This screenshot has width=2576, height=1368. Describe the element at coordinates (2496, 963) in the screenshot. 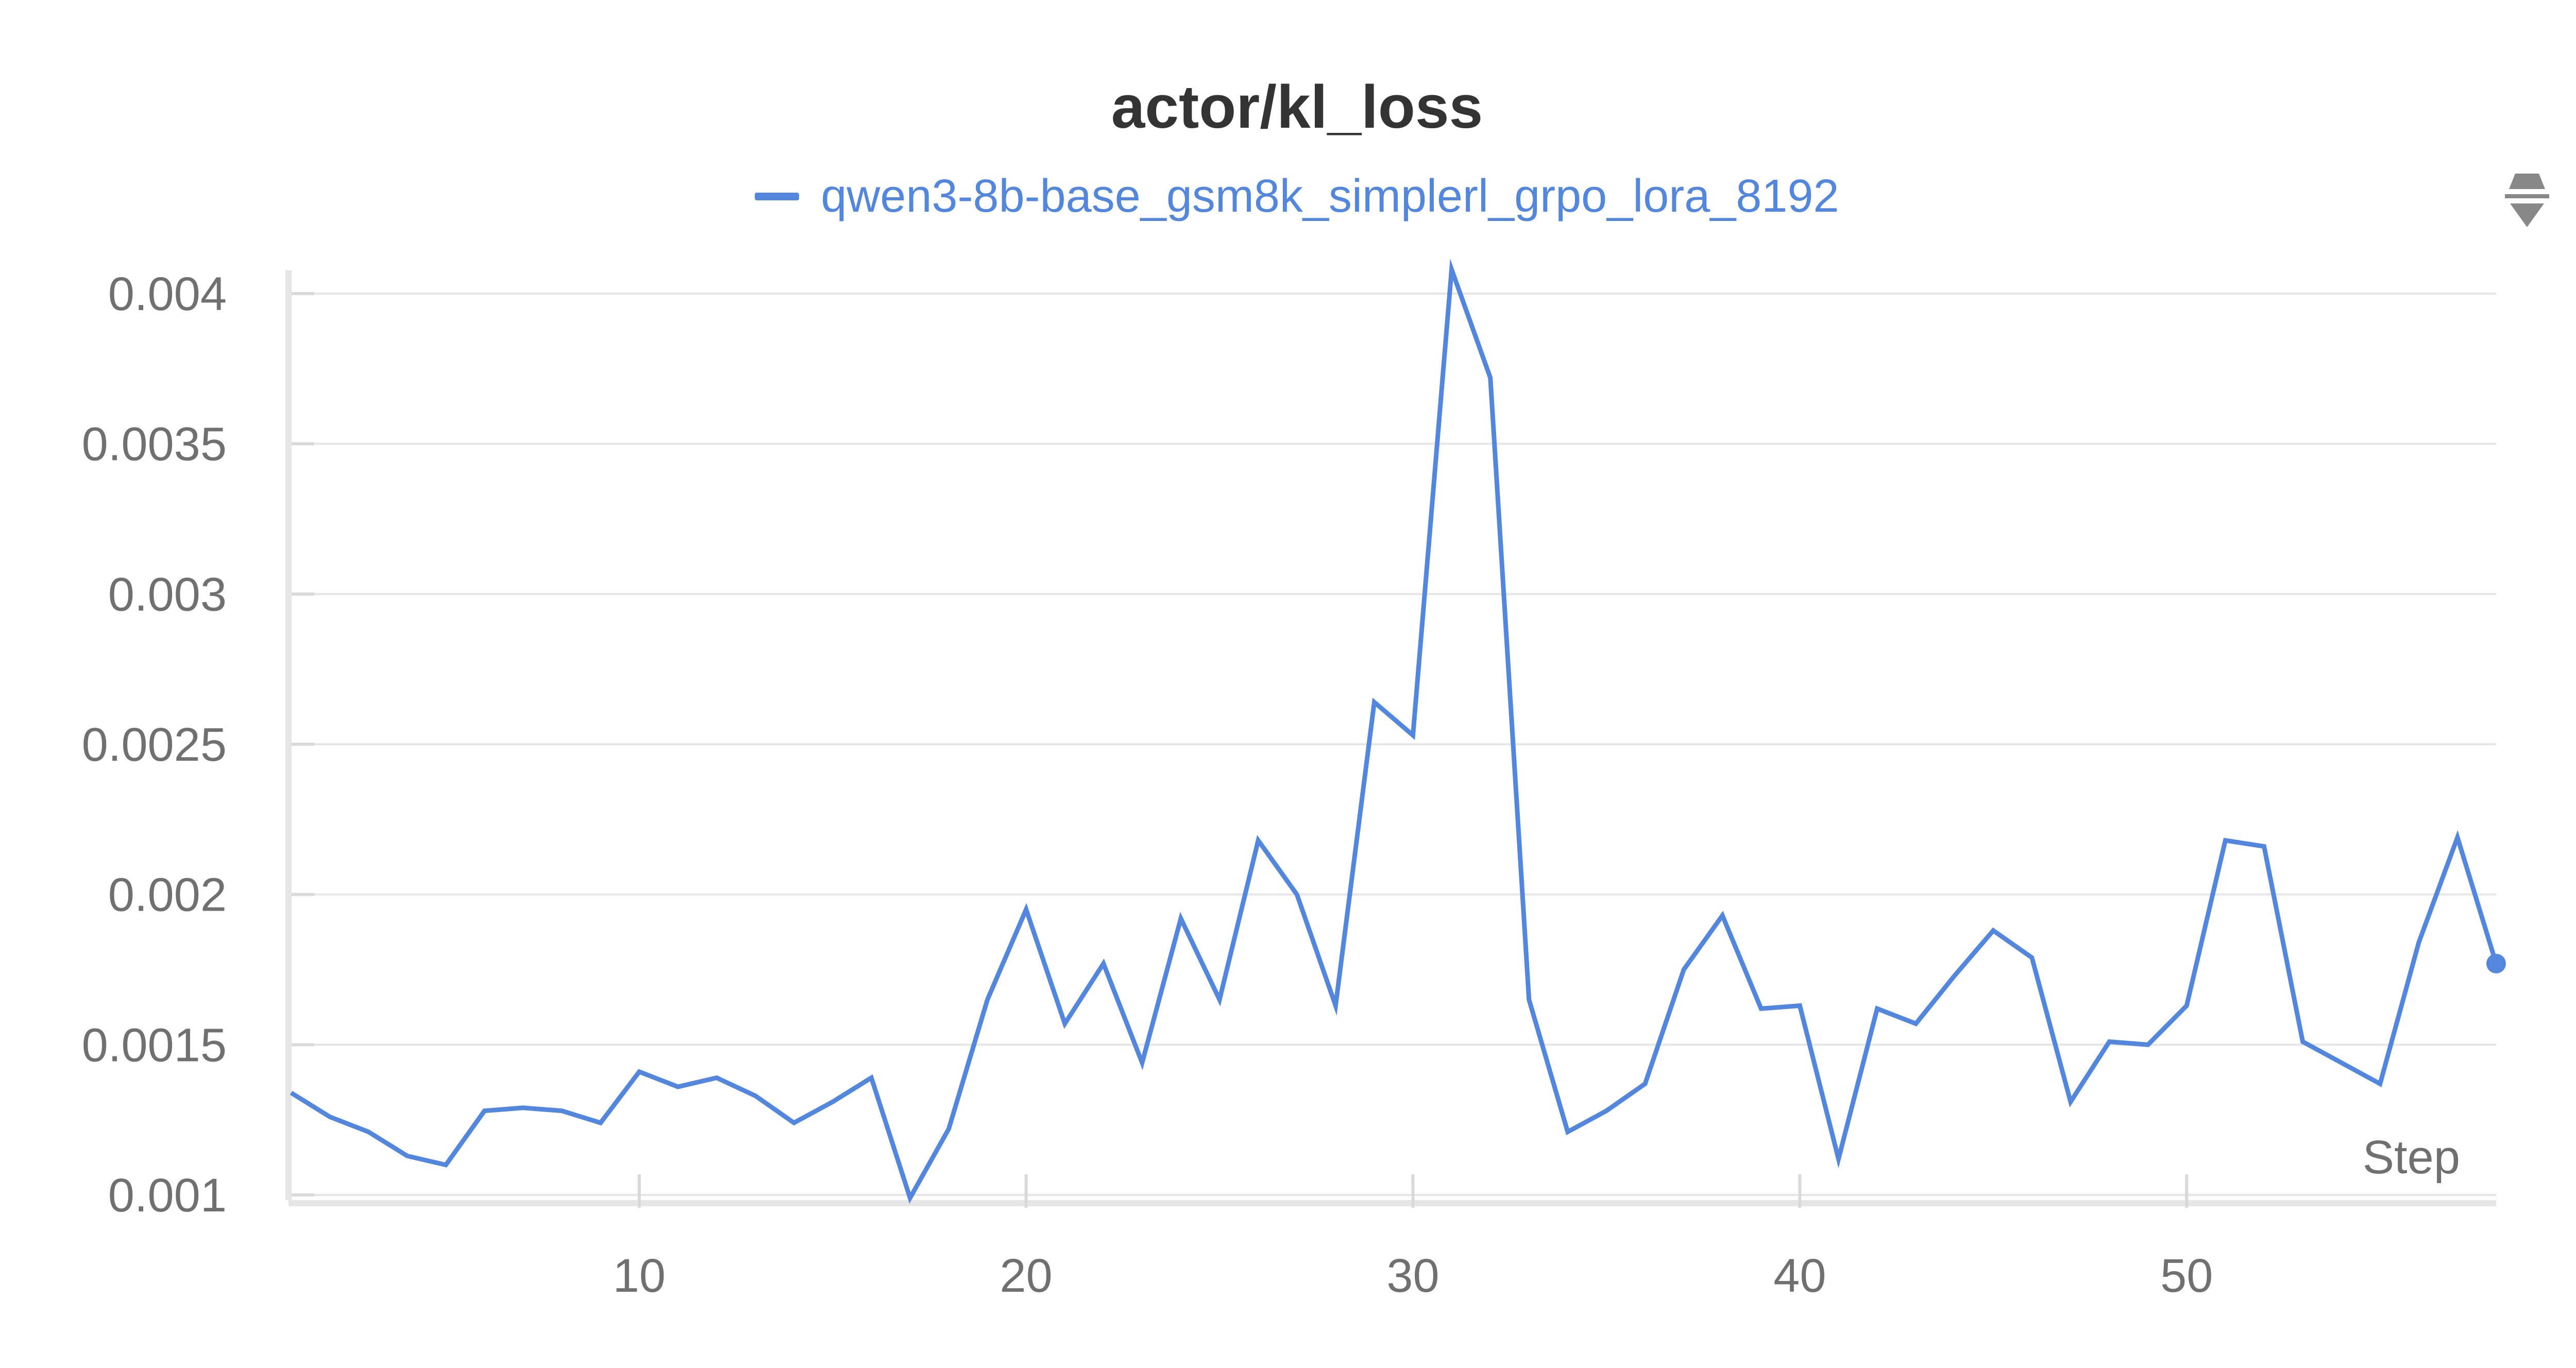

I see `last-point-marker` at that location.